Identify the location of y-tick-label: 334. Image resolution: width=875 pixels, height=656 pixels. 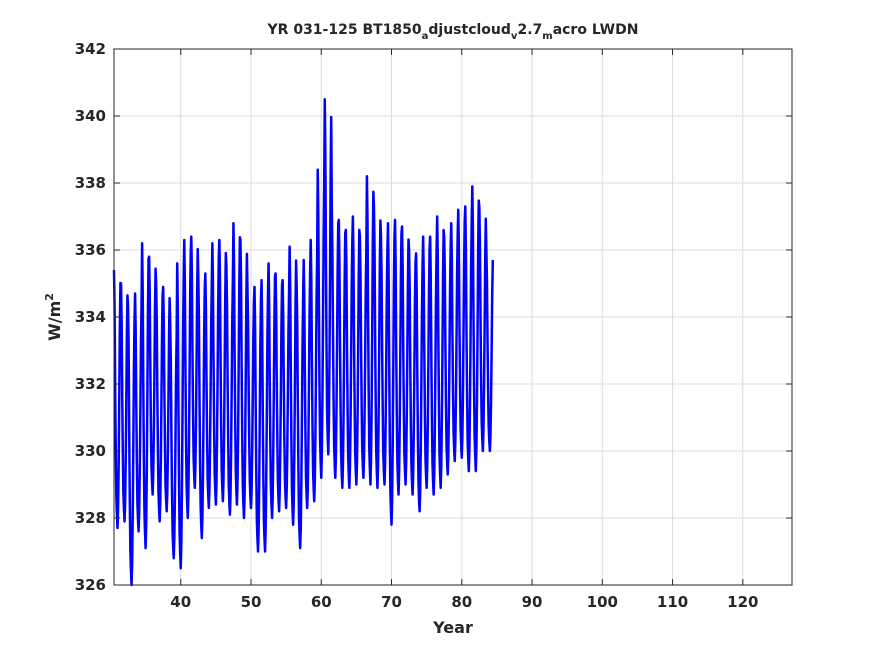
(90, 317).